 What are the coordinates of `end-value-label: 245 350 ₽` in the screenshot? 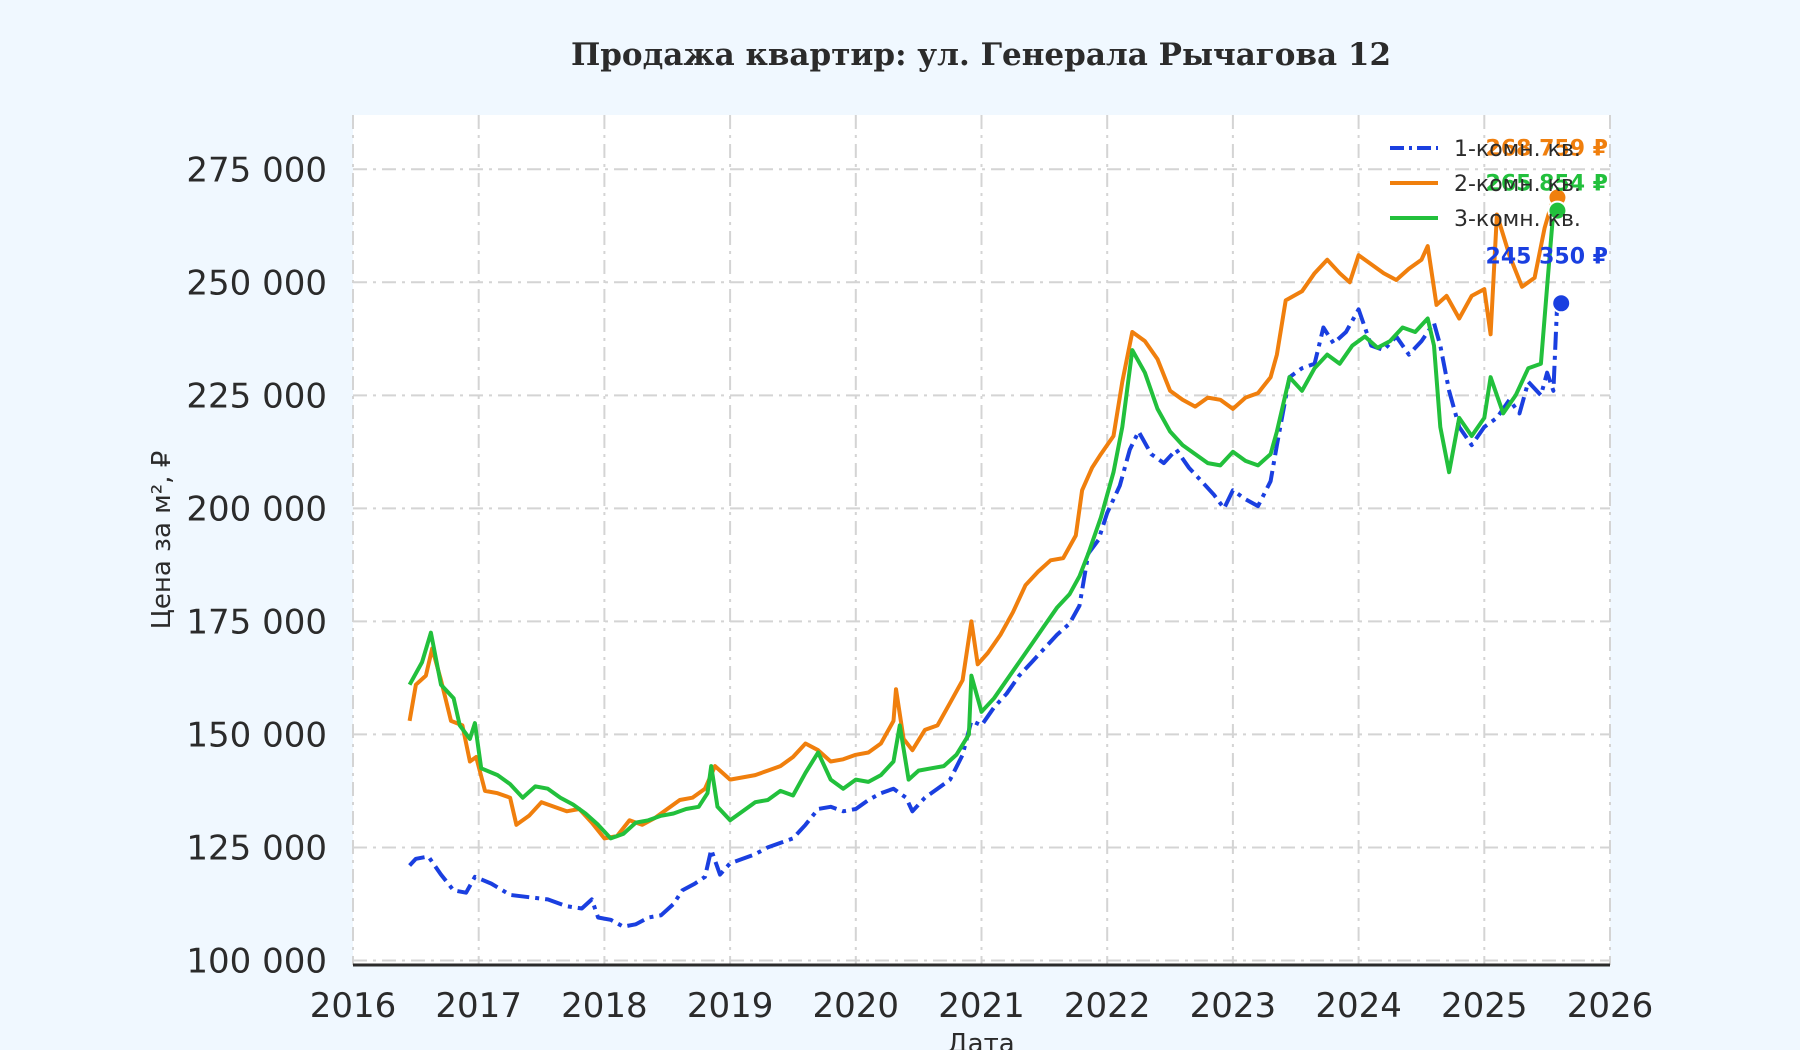 It's located at (1547, 256).